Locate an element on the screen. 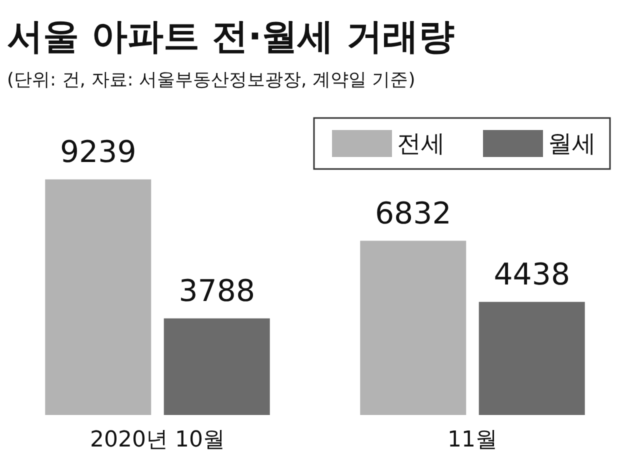 The image size is (637, 458). legend-label: 전세 is located at coordinates (421, 144).